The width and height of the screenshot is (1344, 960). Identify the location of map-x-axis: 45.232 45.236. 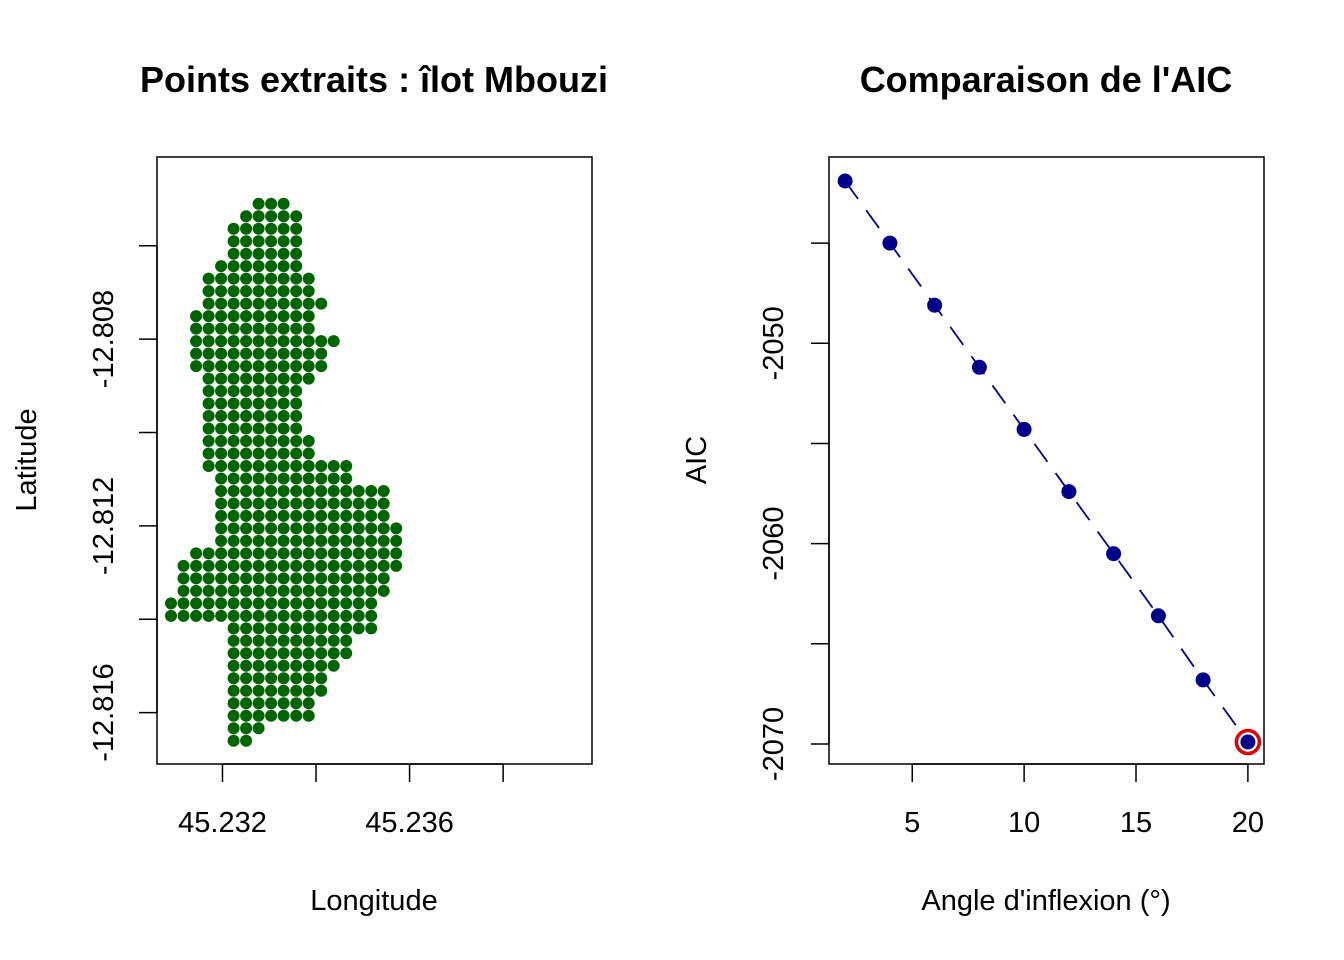
(341, 801).